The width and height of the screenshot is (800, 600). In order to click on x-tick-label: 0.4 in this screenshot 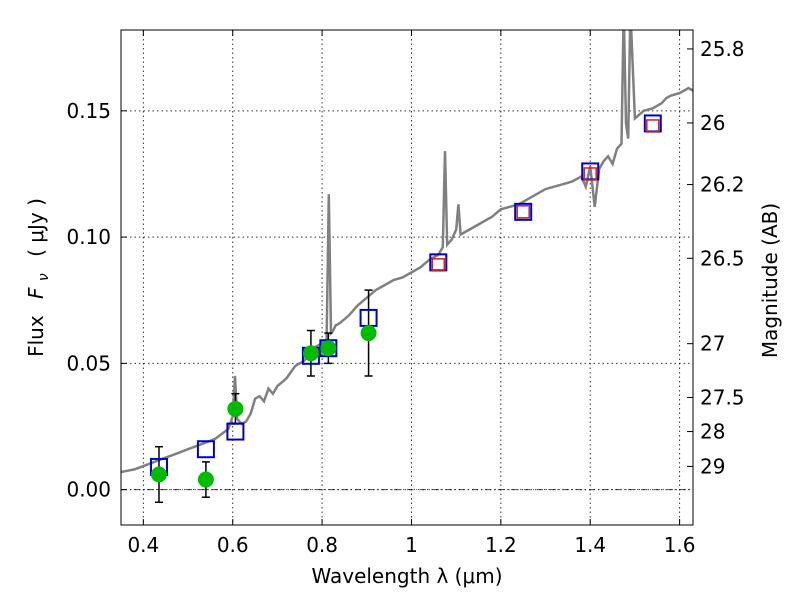, I will do `click(143, 545)`.